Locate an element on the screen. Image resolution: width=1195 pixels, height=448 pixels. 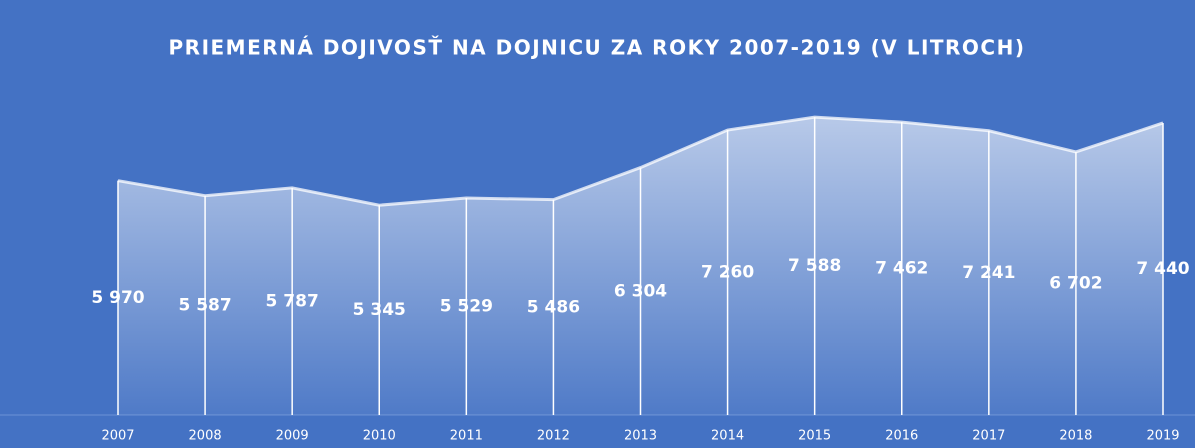
x-tick-label: 2008 is located at coordinates (205, 436).